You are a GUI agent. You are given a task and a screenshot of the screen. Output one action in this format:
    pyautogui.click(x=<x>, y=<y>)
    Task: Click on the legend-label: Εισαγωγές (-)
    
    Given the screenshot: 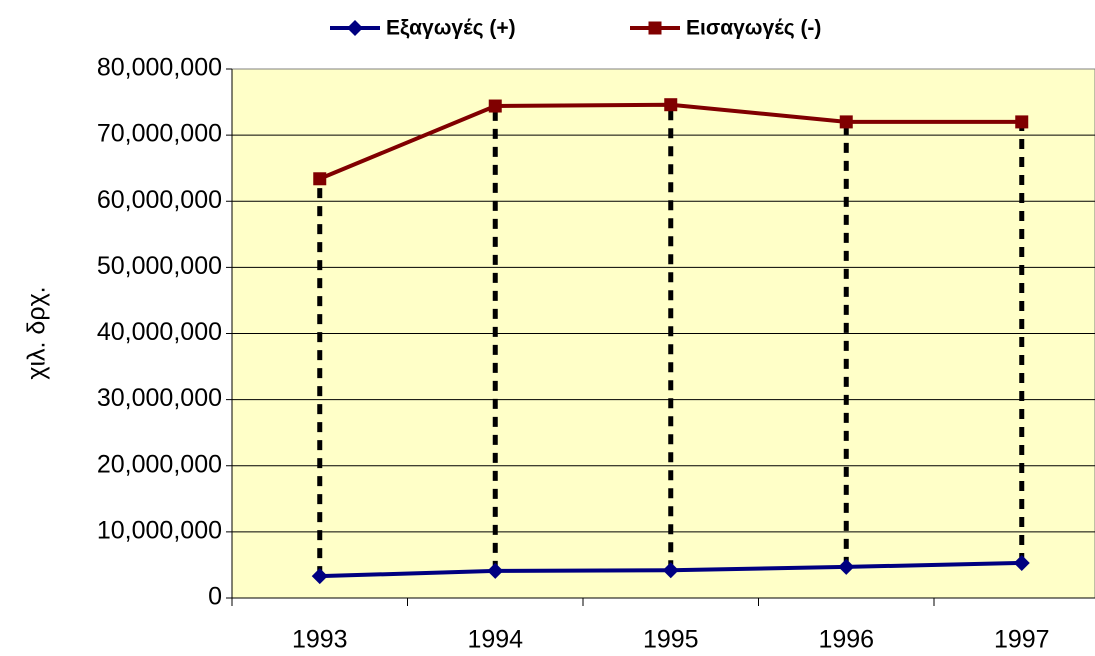 What is the action you would take?
    pyautogui.click(x=753, y=28)
    